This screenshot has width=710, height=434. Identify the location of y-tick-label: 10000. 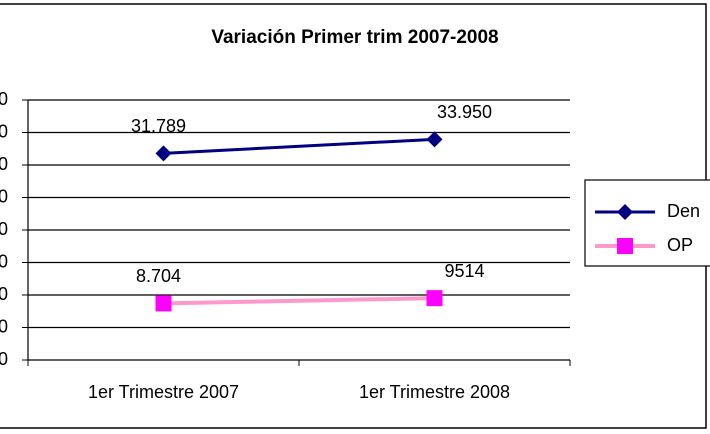
(4, 294).